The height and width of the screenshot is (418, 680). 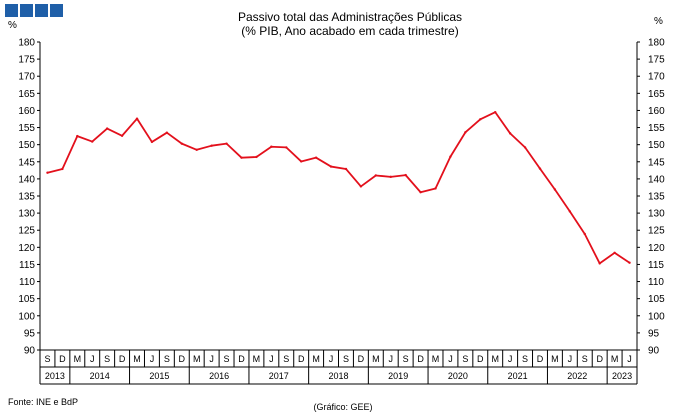 I want to click on y-tick-label-left: 100, so click(x=26, y=316).